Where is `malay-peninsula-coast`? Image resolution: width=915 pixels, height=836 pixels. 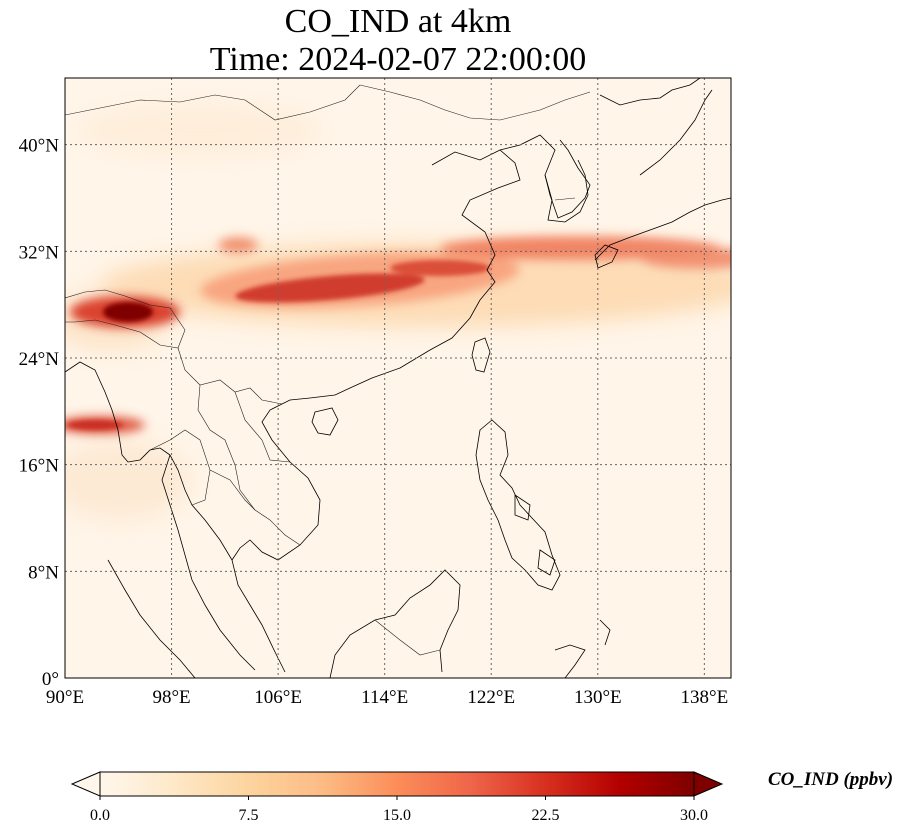
malay-peninsula-coast is located at coordinates (208, 562).